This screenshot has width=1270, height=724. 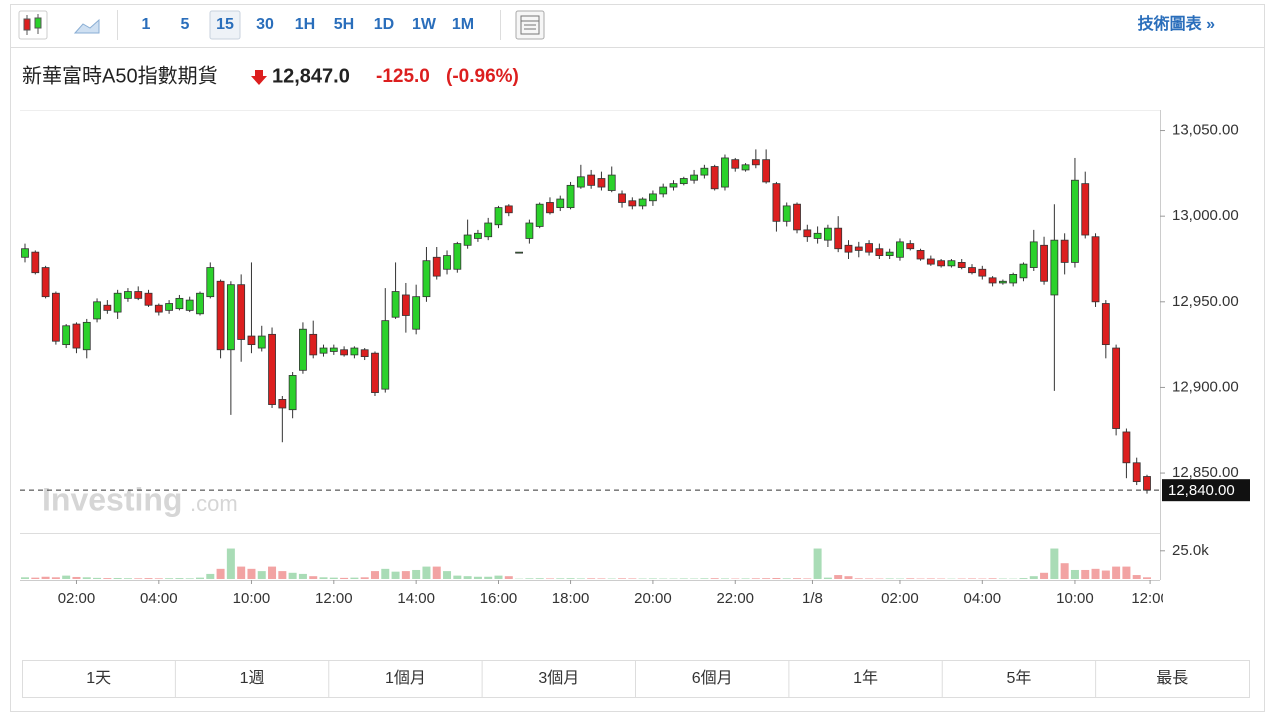 I want to click on interval-button: 1D, so click(x=384, y=24).